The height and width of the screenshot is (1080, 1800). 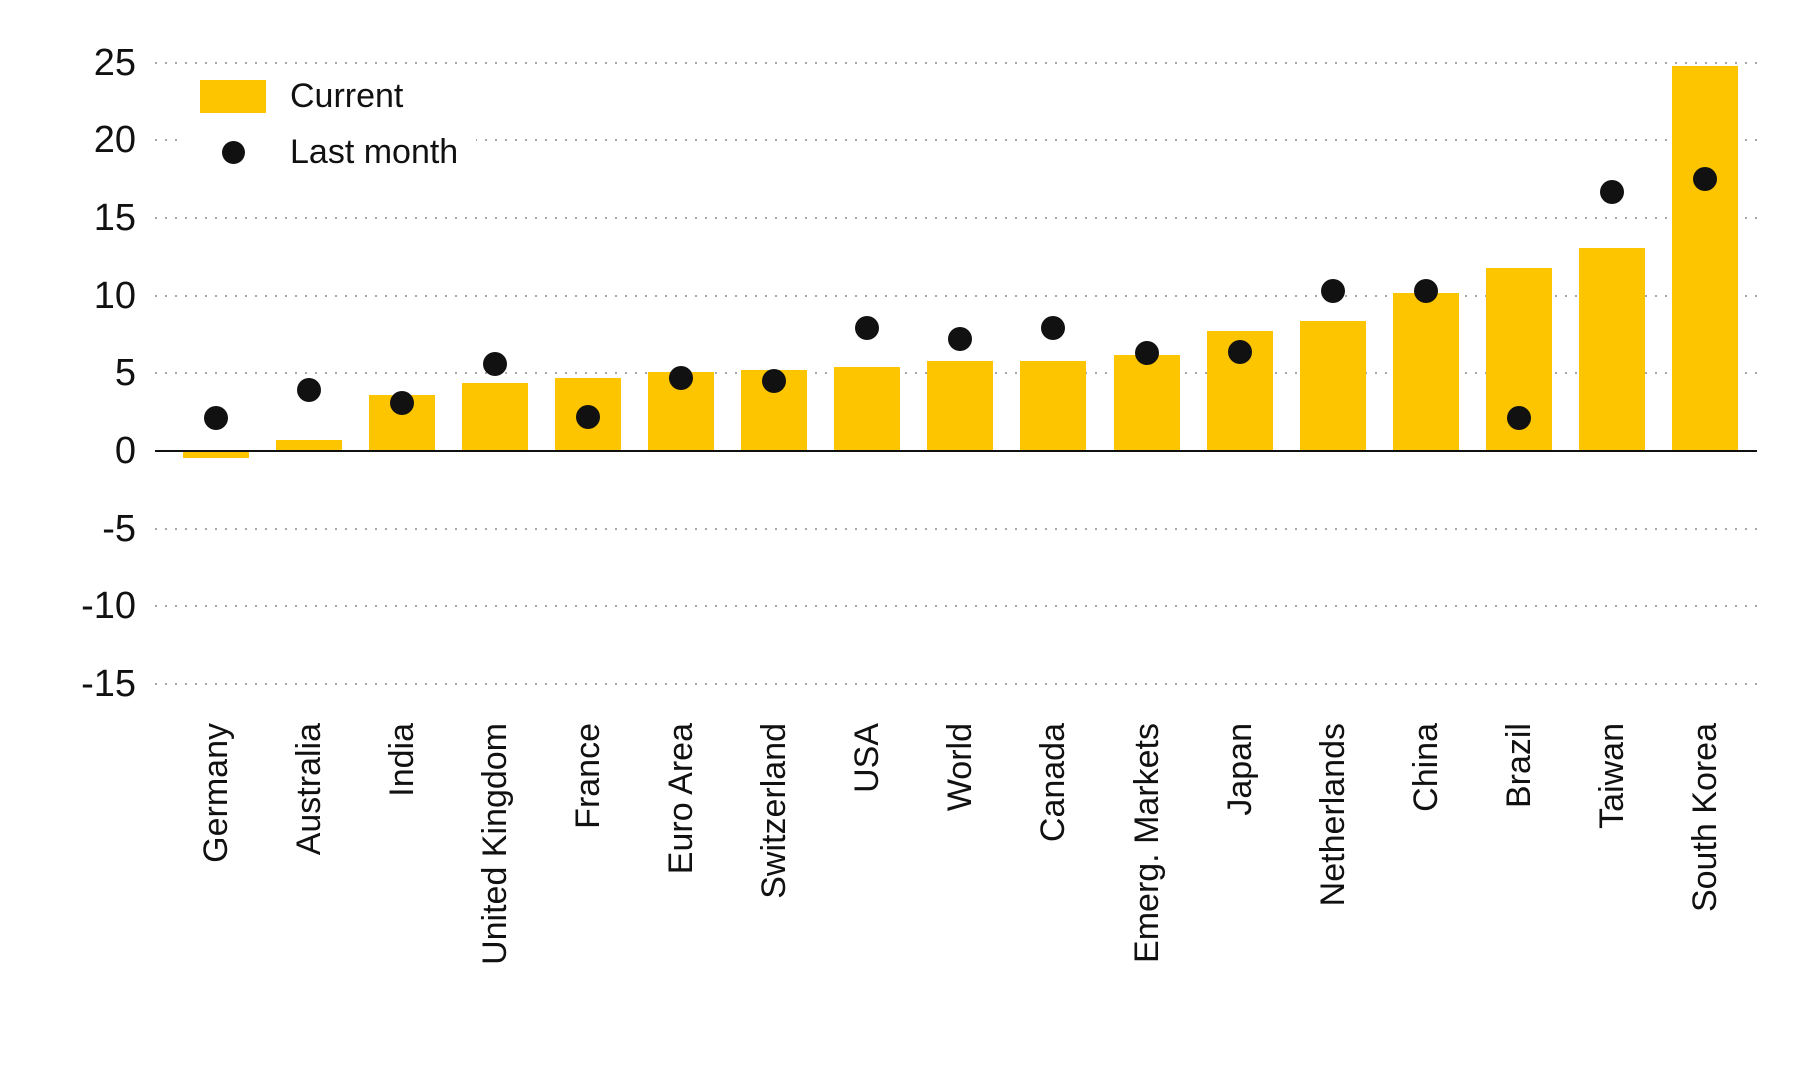 What do you see at coordinates (1705, 258) in the screenshot?
I see `bar-South Korea` at bounding box center [1705, 258].